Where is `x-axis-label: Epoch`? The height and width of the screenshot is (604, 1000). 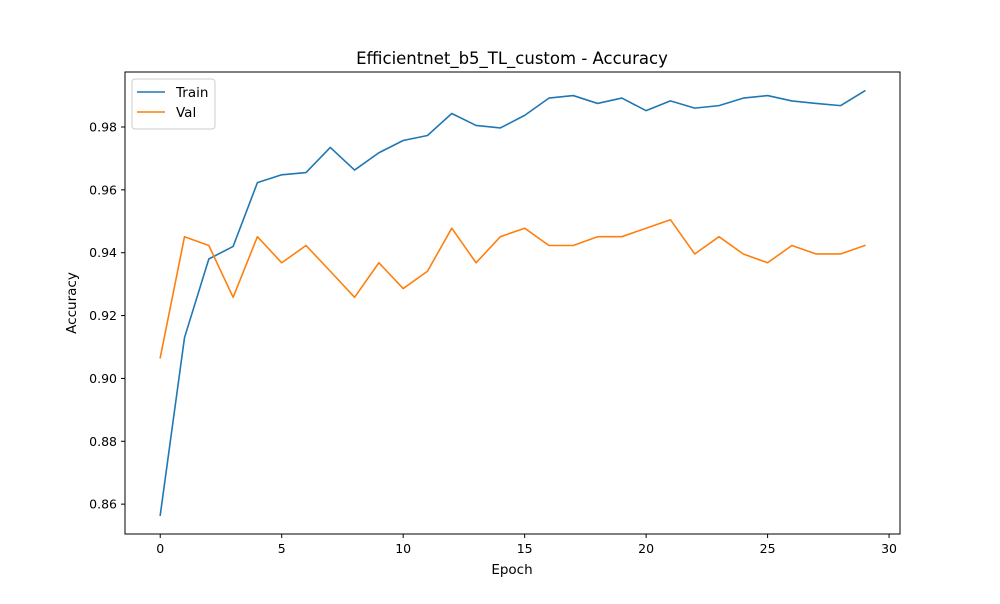
x-axis-label: Epoch is located at coordinates (511, 570).